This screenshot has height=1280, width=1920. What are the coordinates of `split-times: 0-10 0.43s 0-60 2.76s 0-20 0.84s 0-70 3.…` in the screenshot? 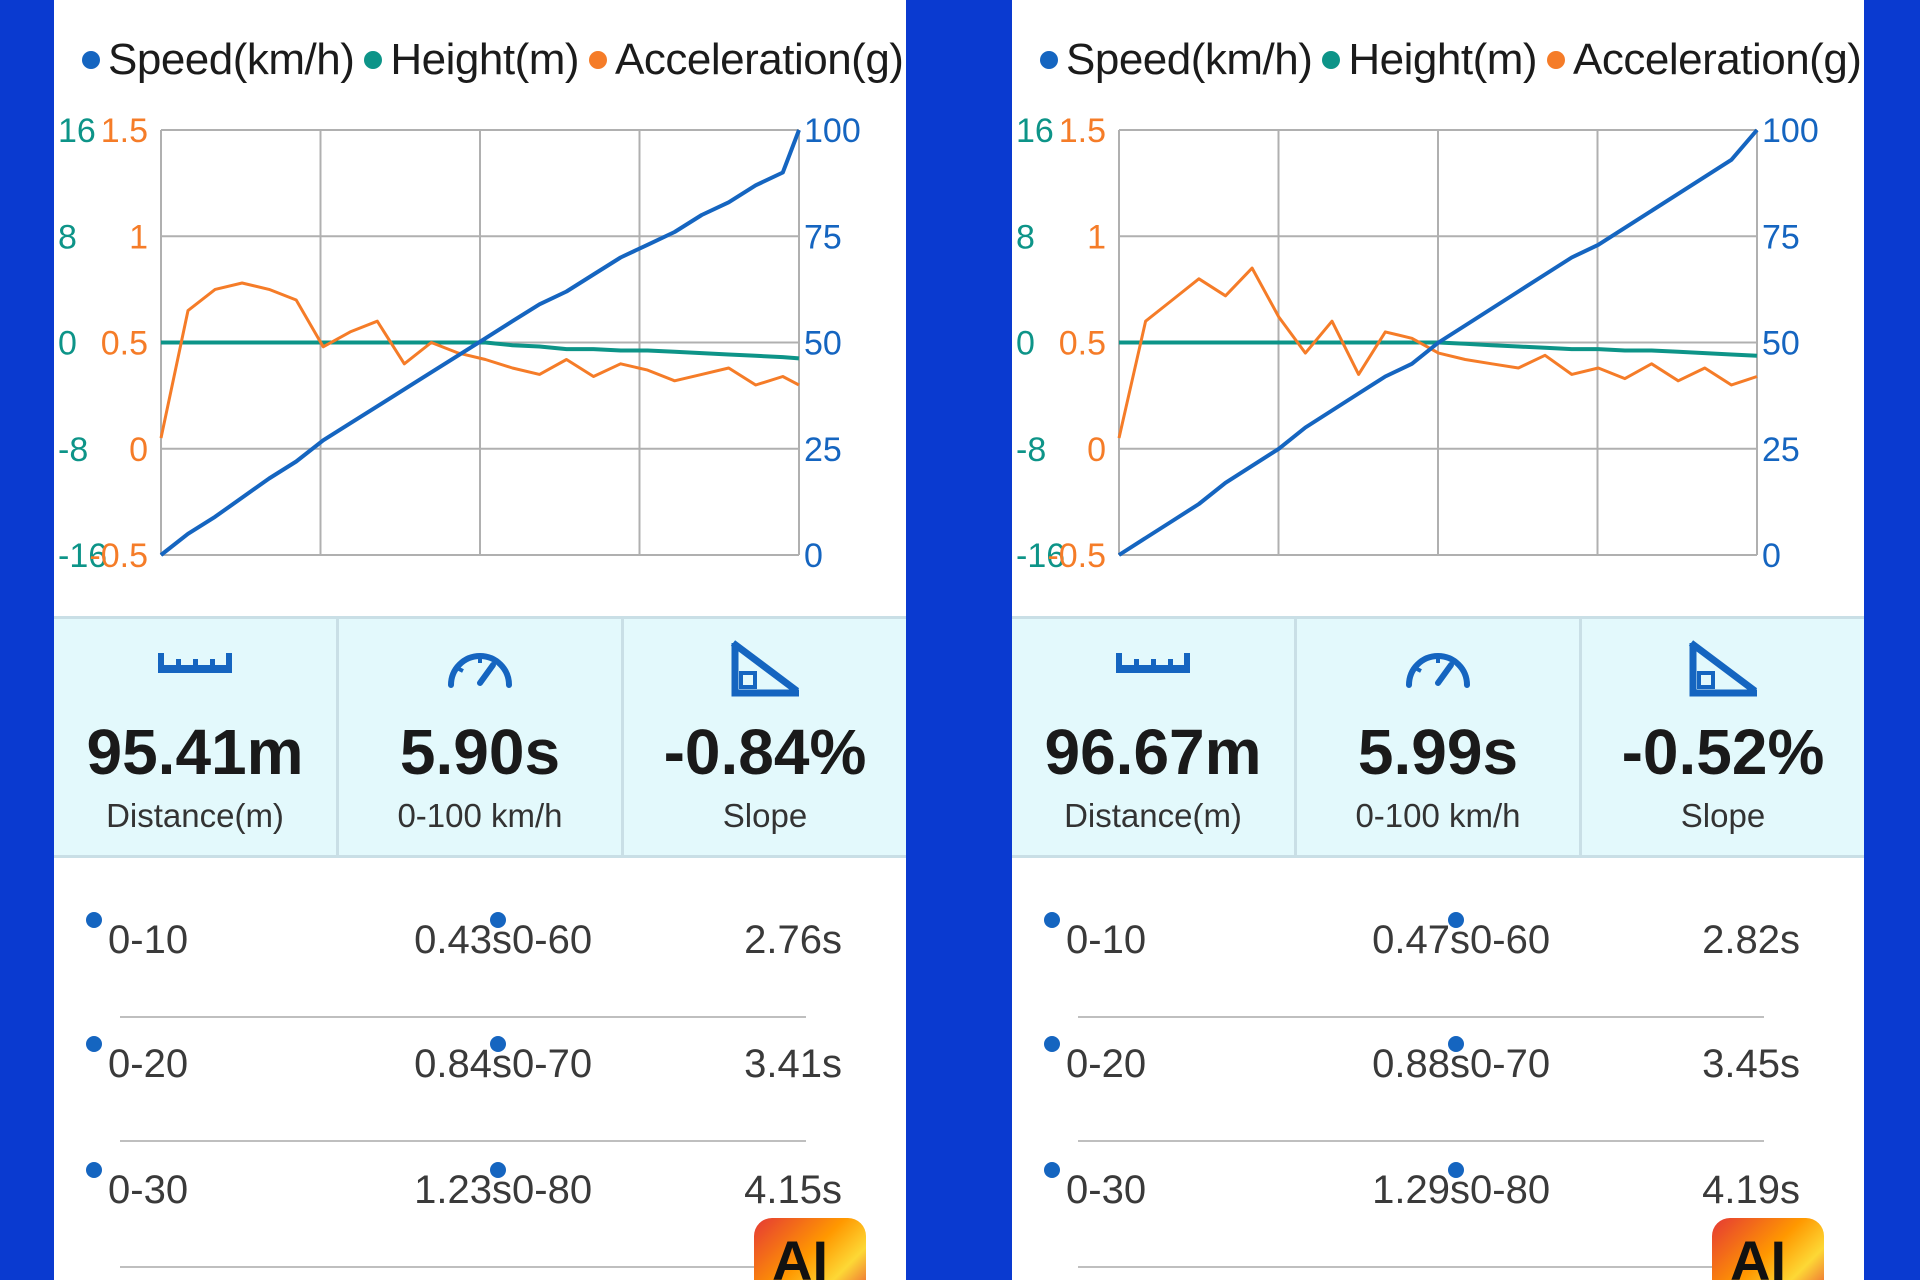 It's located at (480, 1070).